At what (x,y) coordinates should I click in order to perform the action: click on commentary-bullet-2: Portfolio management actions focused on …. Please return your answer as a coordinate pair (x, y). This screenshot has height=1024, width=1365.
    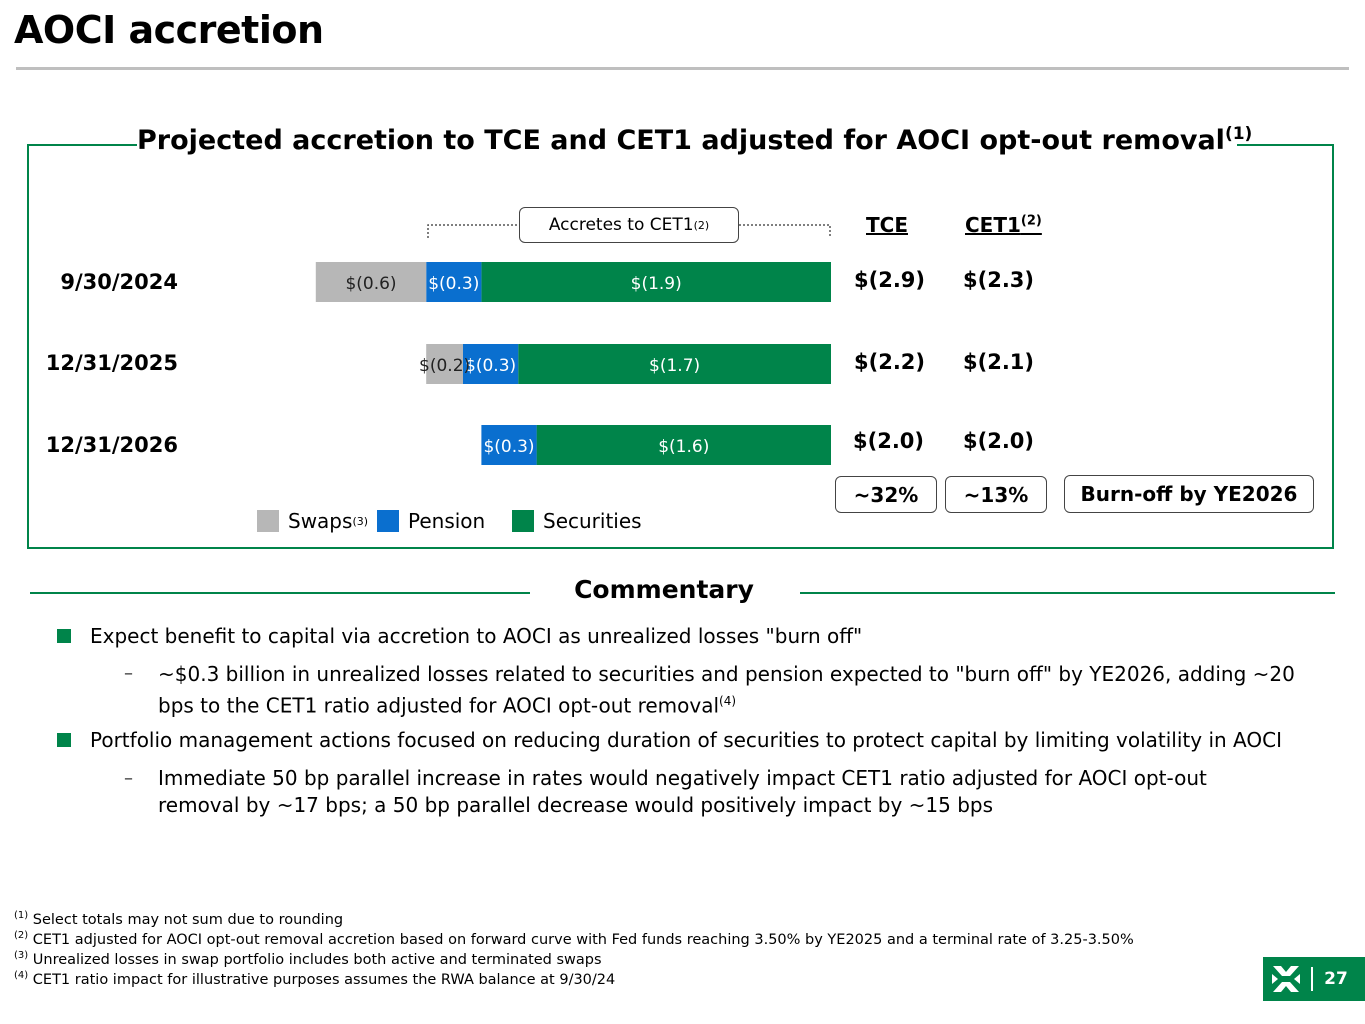
    Looking at the image, I should click on (686, 740).